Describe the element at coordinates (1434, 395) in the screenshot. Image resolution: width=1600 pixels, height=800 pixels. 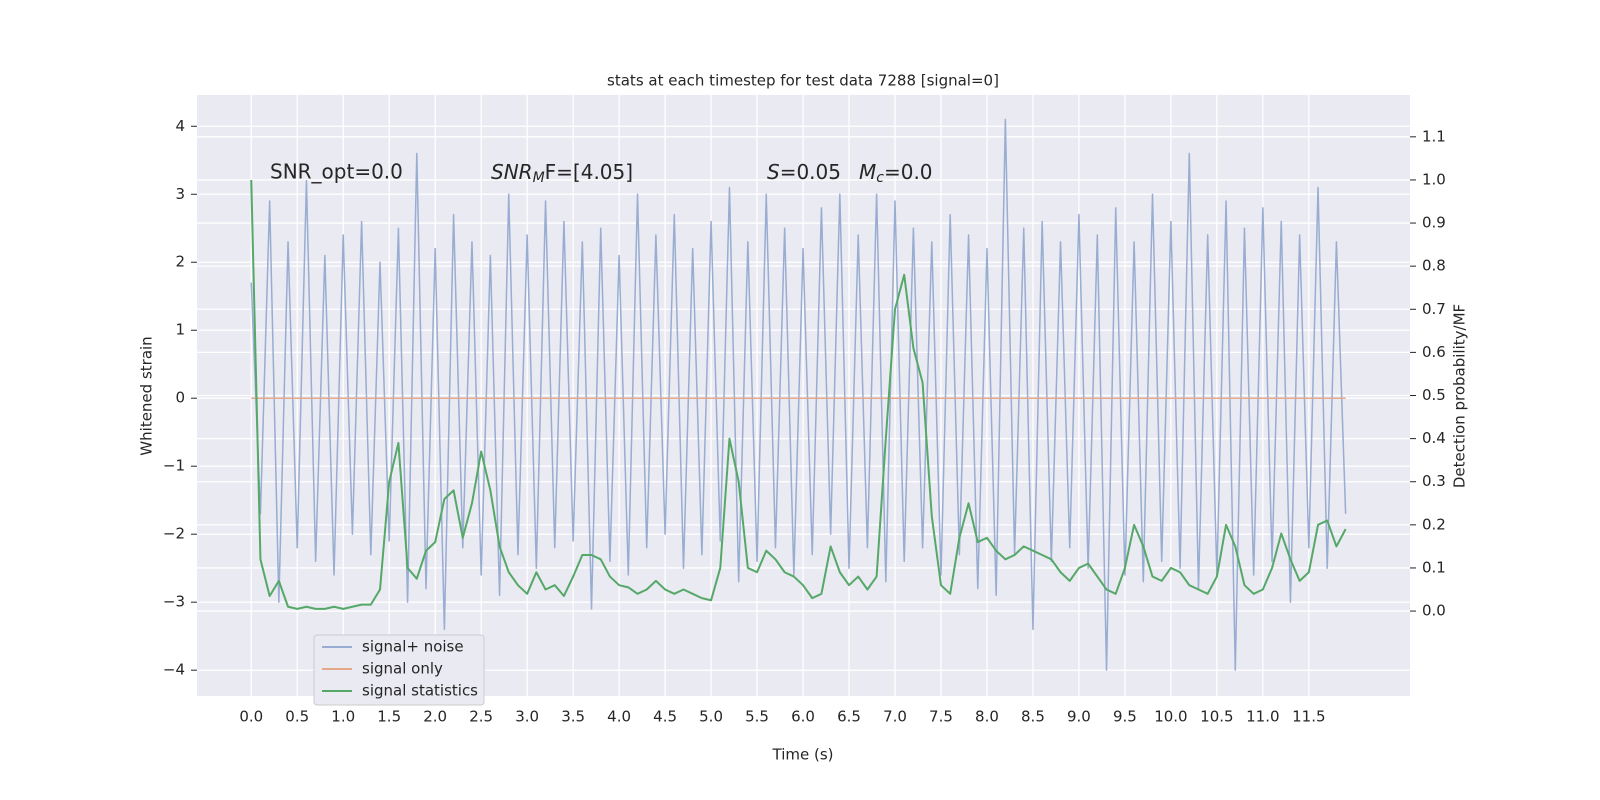
I see `y2-tick-label: 0.5` at that location.